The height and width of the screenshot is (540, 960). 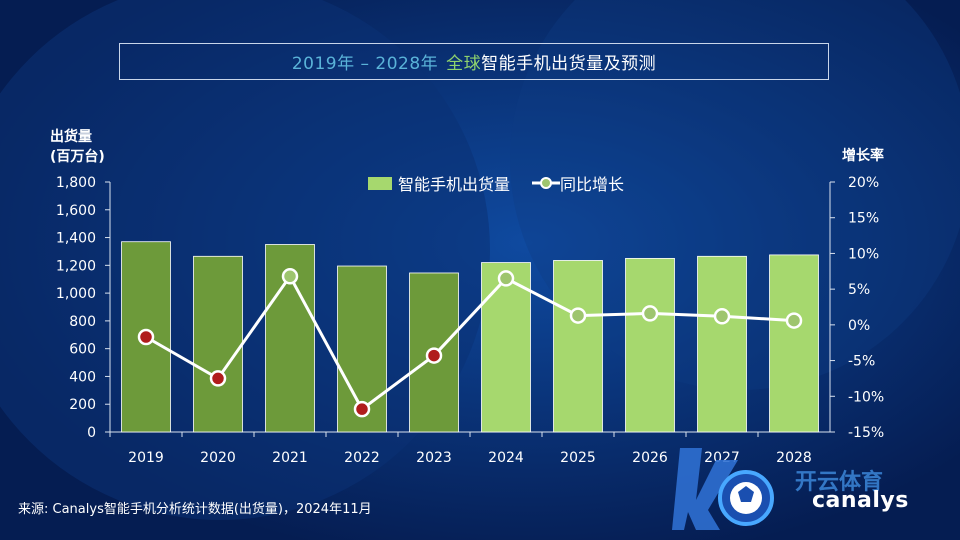 What do you see at coordinates (195, 509) in the screenshot?
I see `source-note: 来源: Canalys智能手机分析统计数据(出货量)，2024年11月` at bounding box center [195, 509].